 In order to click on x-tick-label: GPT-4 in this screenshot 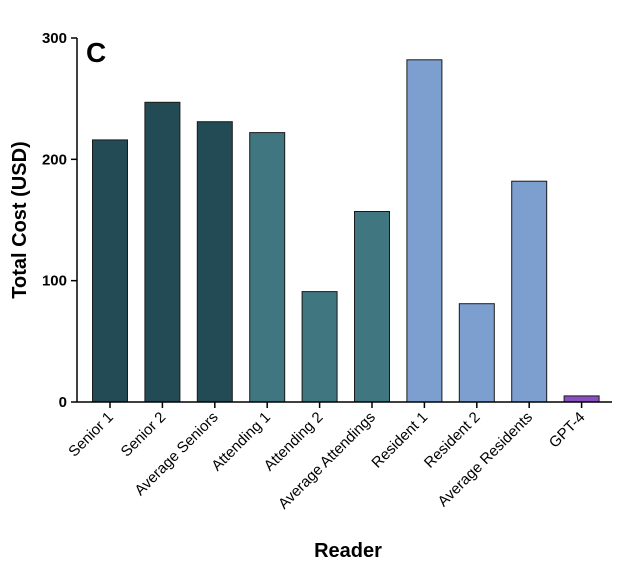, I will do `click(567, 430)`.